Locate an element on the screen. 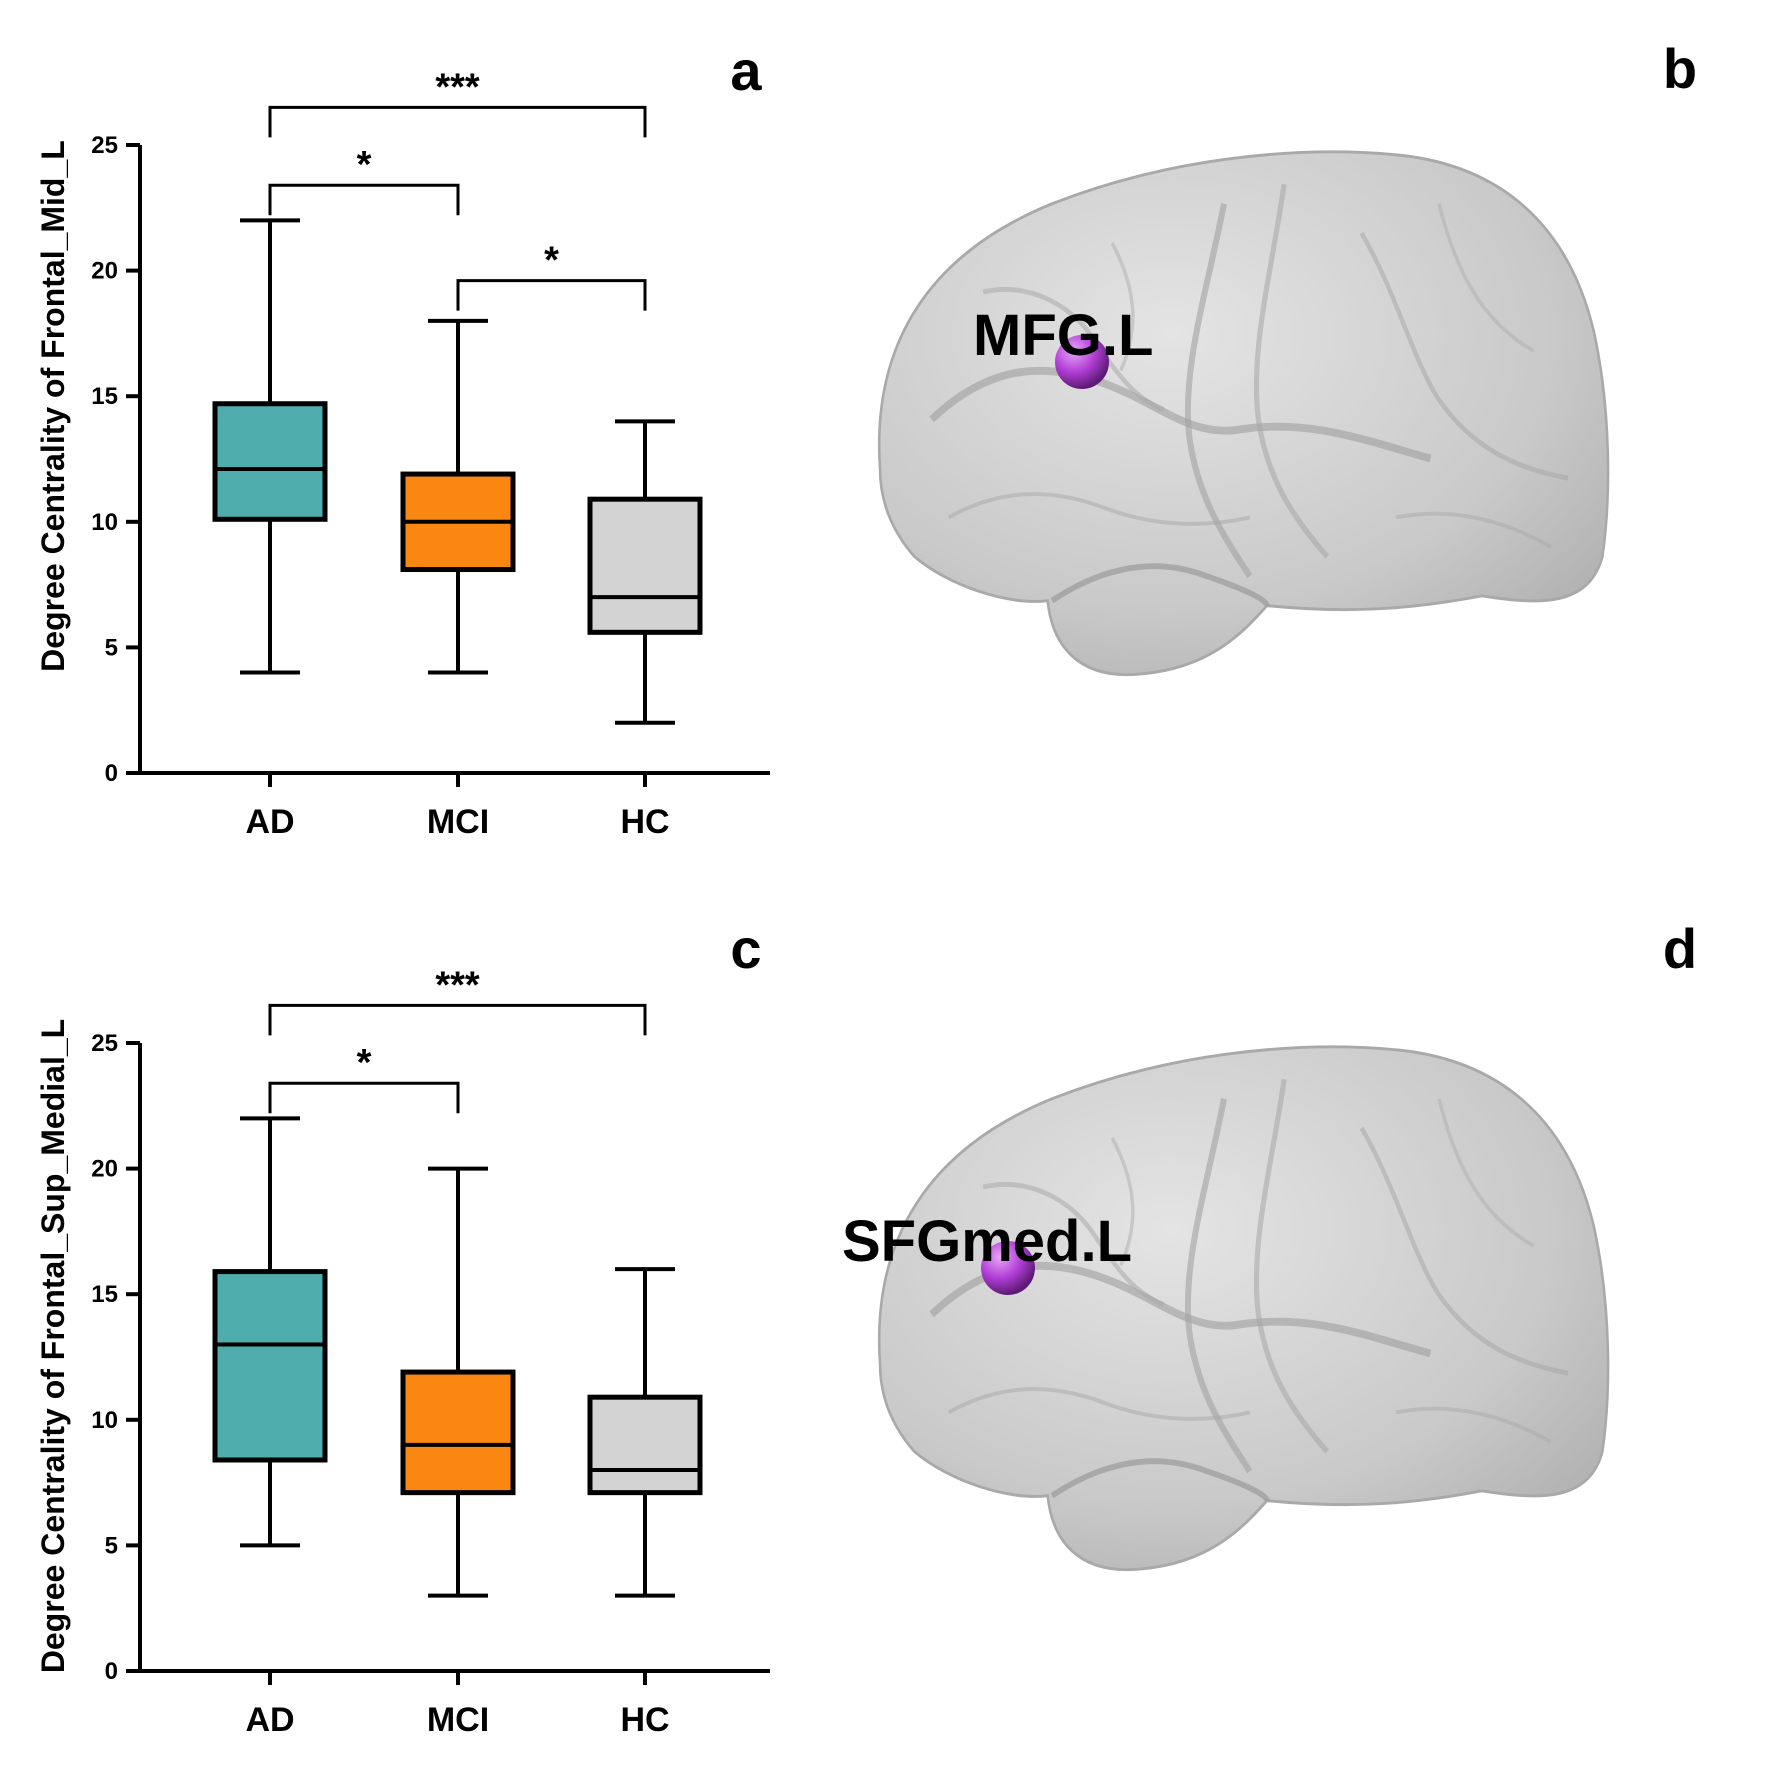  region-label-d: SFGmed.L is located at coordinates (987, 1241).